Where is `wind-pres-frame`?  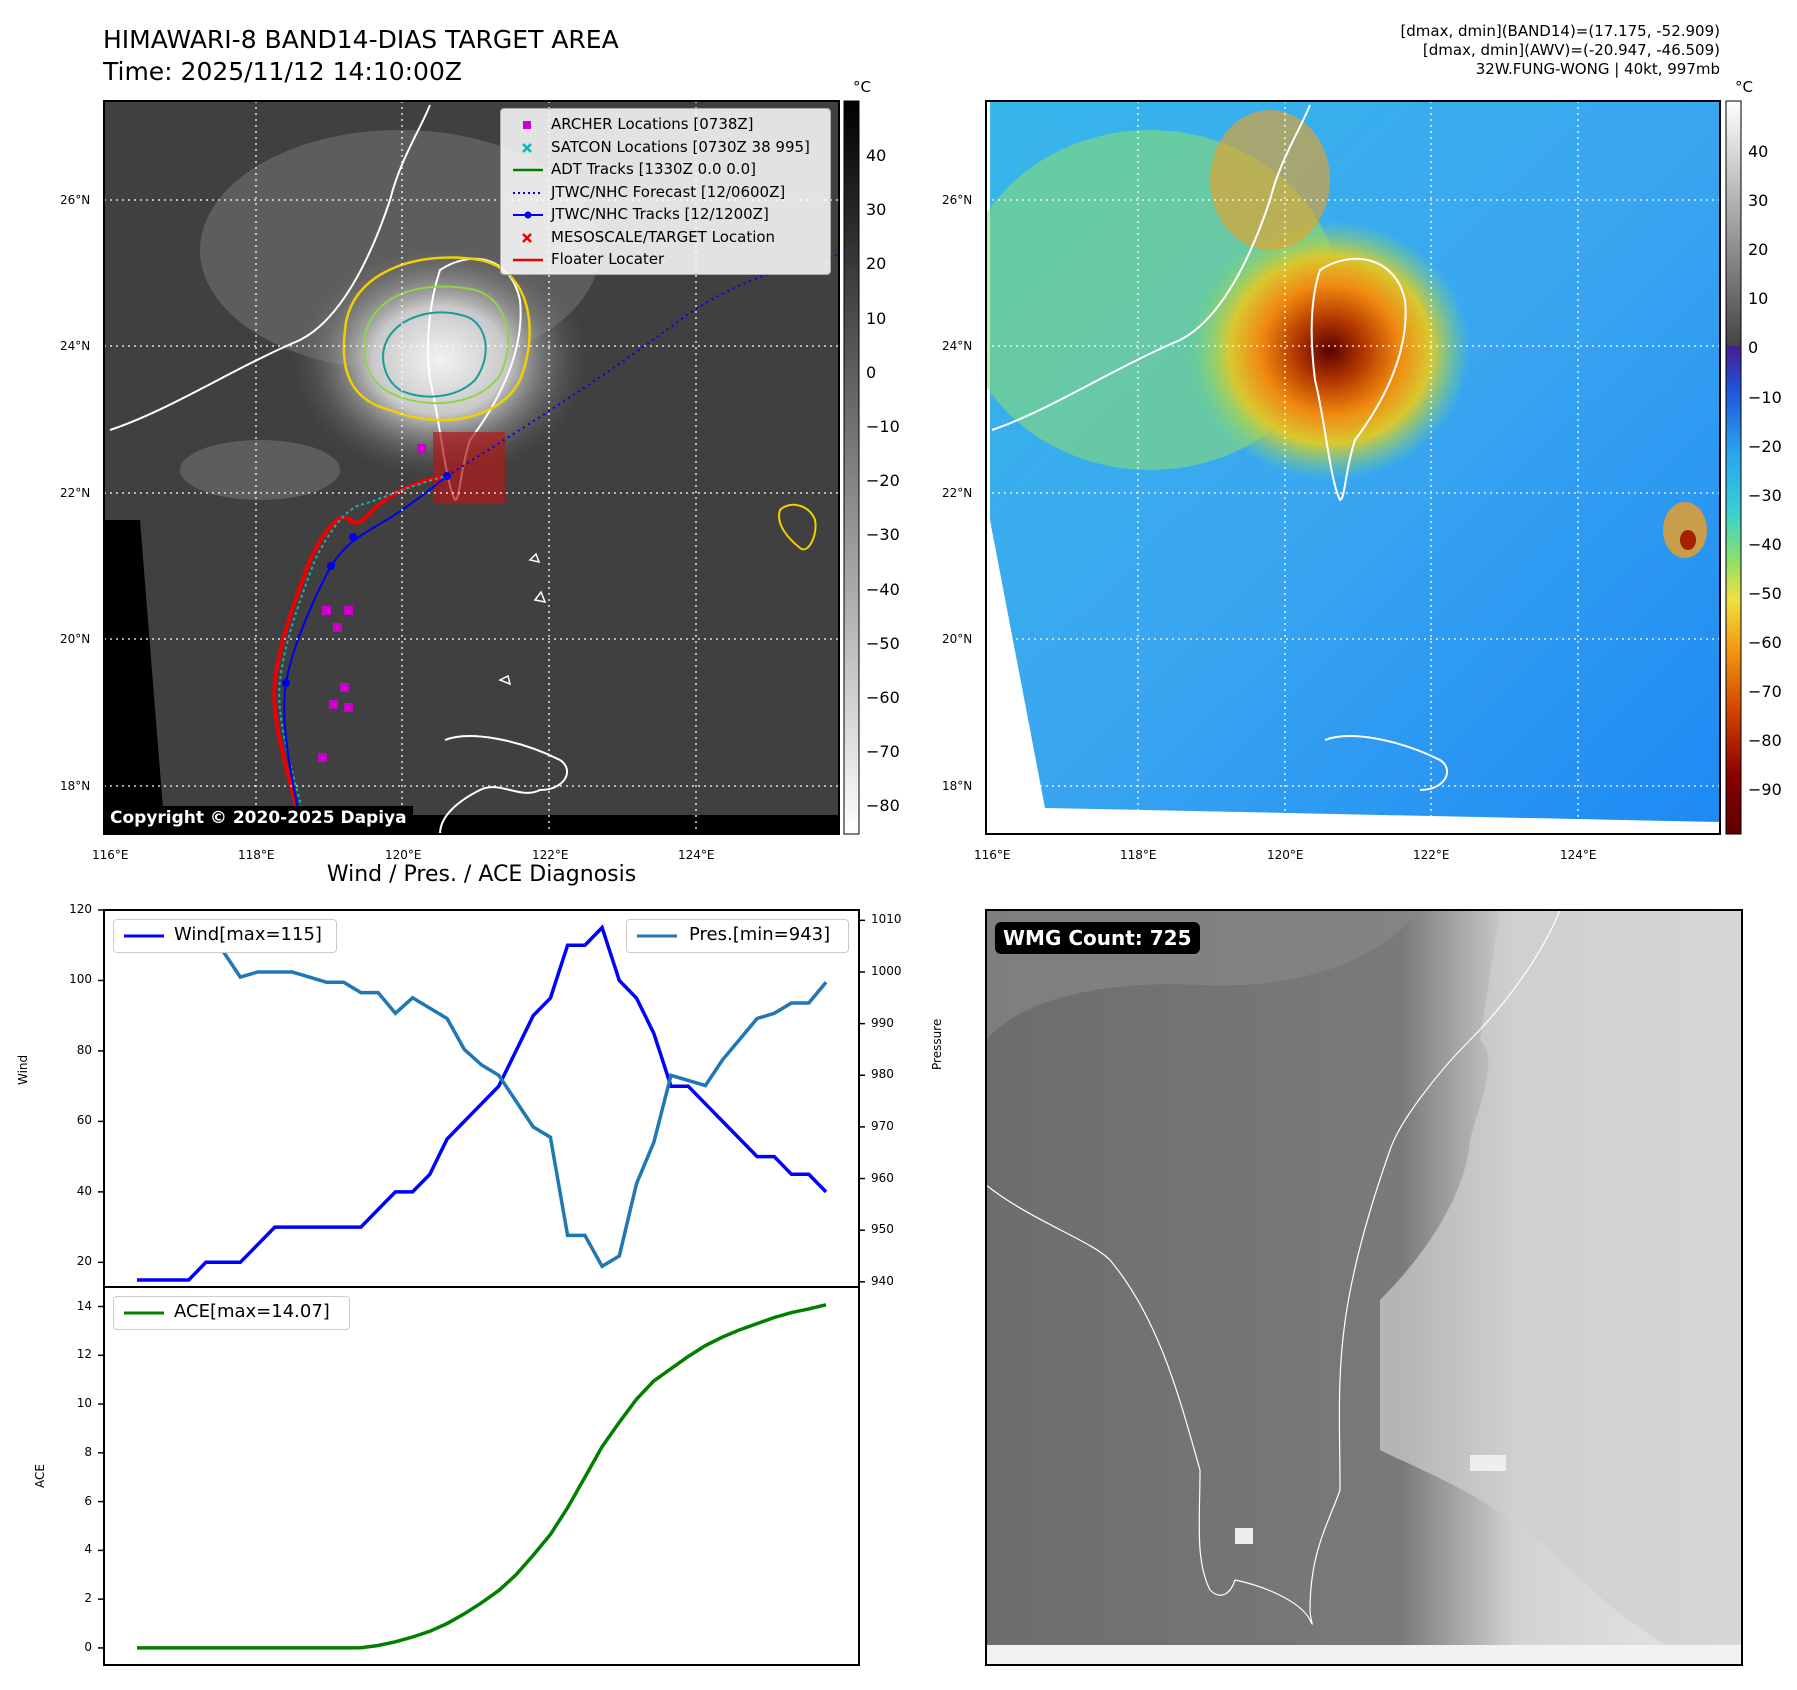
wind-pres-frame is located at coordinates (481, 1098).